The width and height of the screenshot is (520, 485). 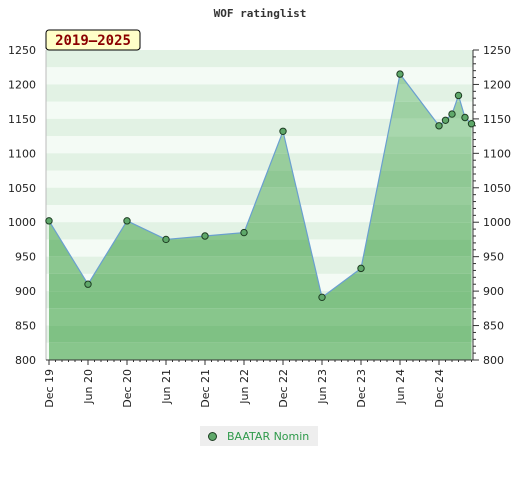 I want to click on x-tick-label: Jun 20, so click(x=88, y=387).